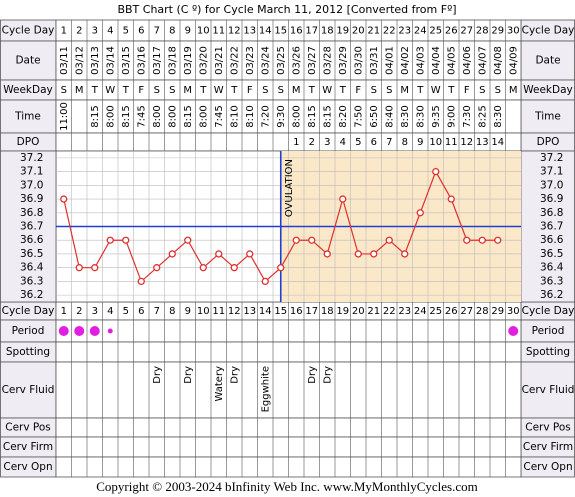 The height and width of the screenshot is (497, 575). Describe the element at coordinates (265, 389) in the screenshot. I see `cerv-fluid: Eggwhite` at that location.